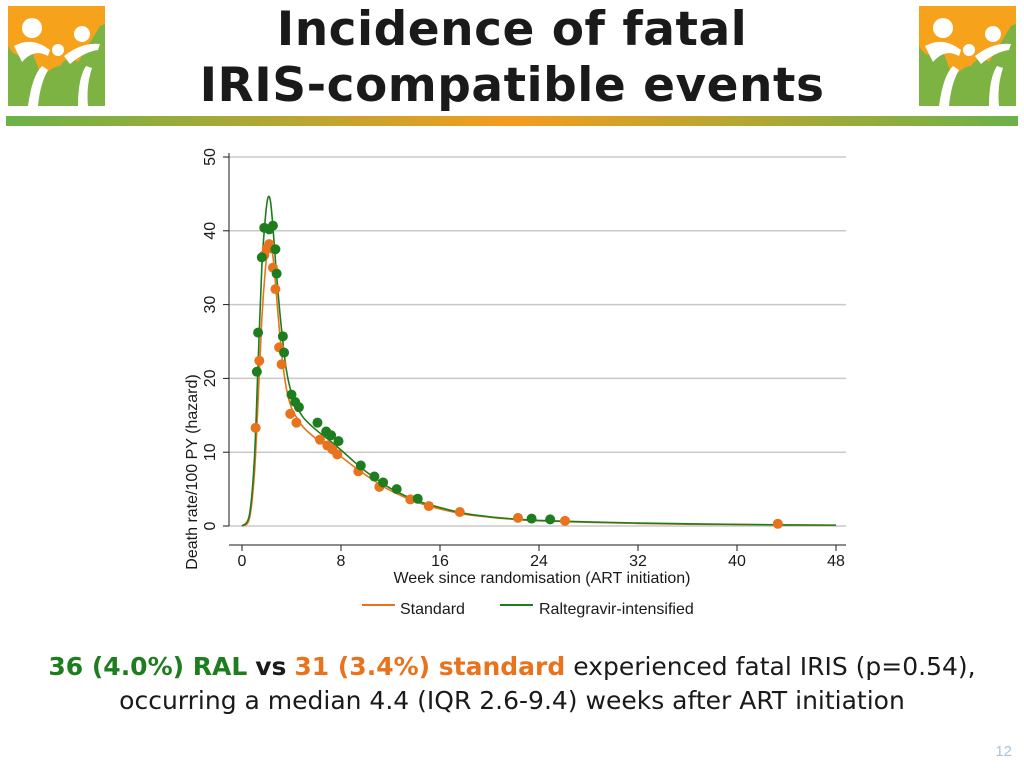  Describe the element at coordinates (271, 666) in the screenshot. I see `vs-word: vs` at that location.